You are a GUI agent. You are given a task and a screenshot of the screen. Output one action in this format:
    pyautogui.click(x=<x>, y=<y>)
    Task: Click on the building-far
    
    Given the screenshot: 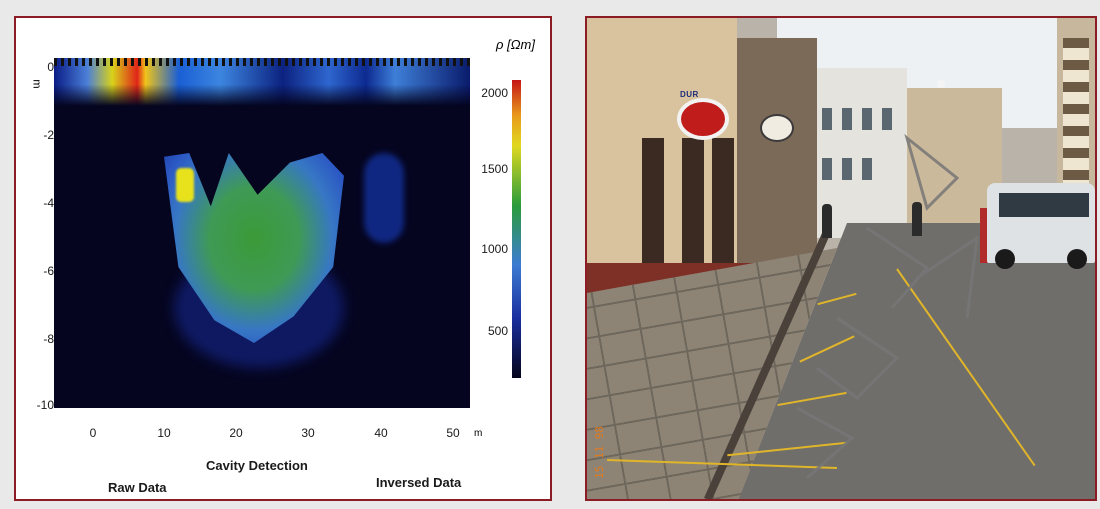 What is the action you would take?
    pyautogui.click(x=954, y=158)
    